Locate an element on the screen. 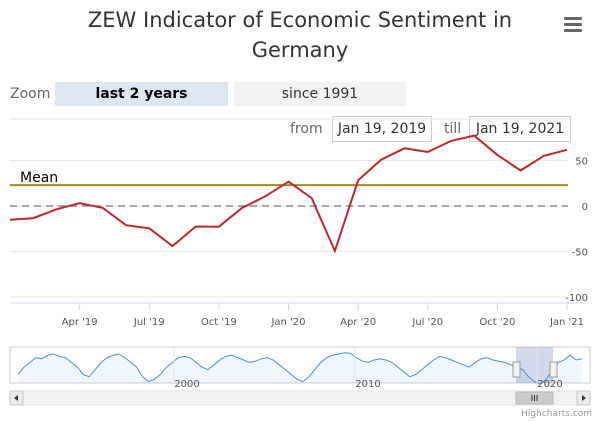 The height and width of the screenshot is (421, 600). navigator-year-label: 2010 is located at coordinates (367, 384).